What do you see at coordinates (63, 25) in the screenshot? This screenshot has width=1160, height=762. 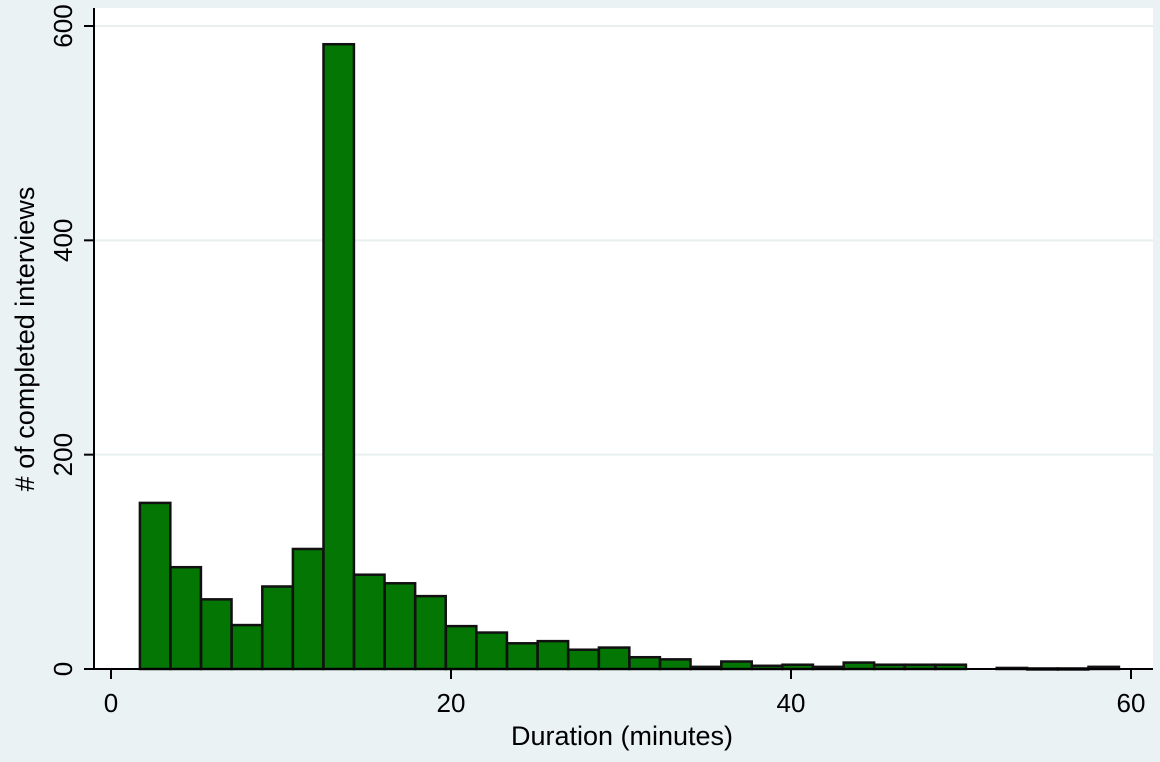 I see `y-tick-label-600: 600` at bounding box center [63, 25].